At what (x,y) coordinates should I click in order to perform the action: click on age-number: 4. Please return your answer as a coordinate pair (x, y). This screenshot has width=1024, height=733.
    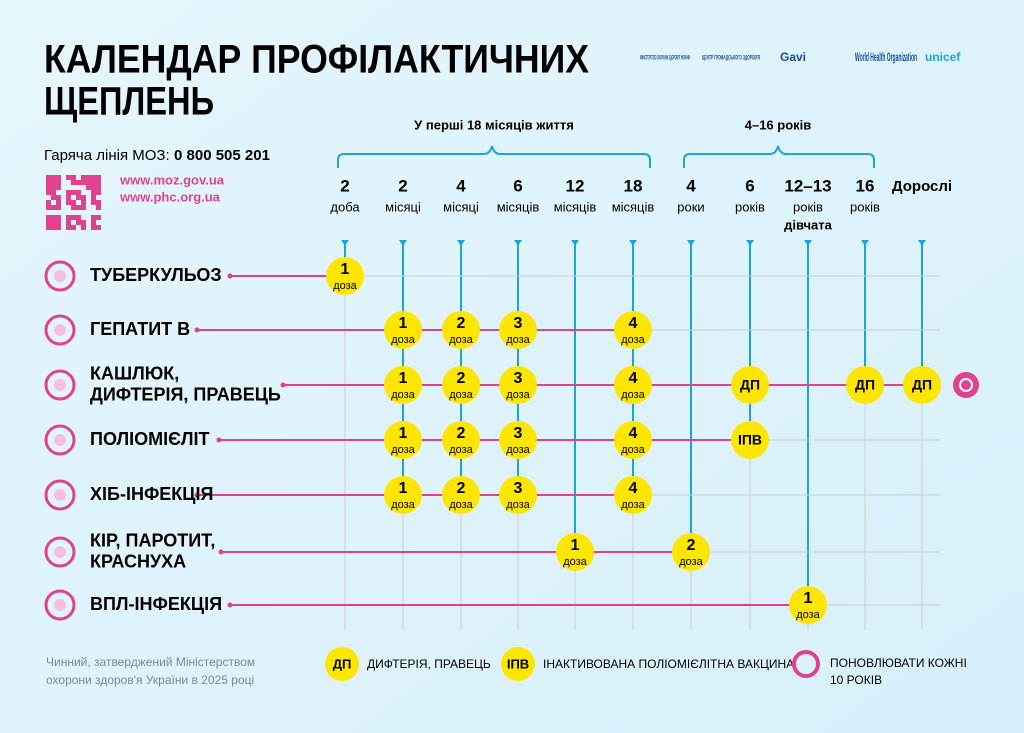
    Looking at the image, I should click on (461, 185).